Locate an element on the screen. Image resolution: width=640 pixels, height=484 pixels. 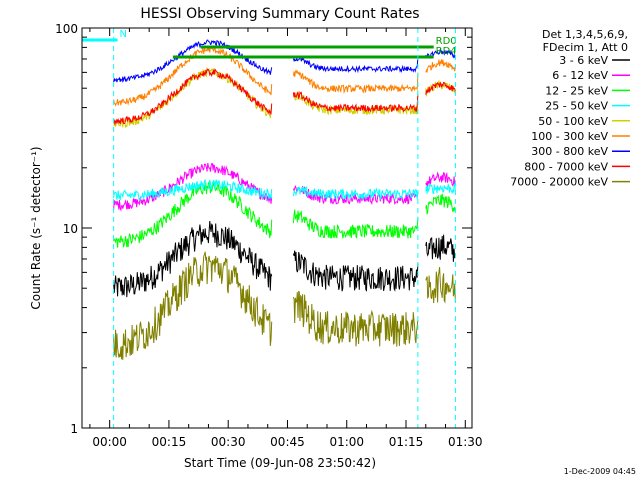
legend-entry-1: 6 - 12 keV is located at coordinates (580, 75).